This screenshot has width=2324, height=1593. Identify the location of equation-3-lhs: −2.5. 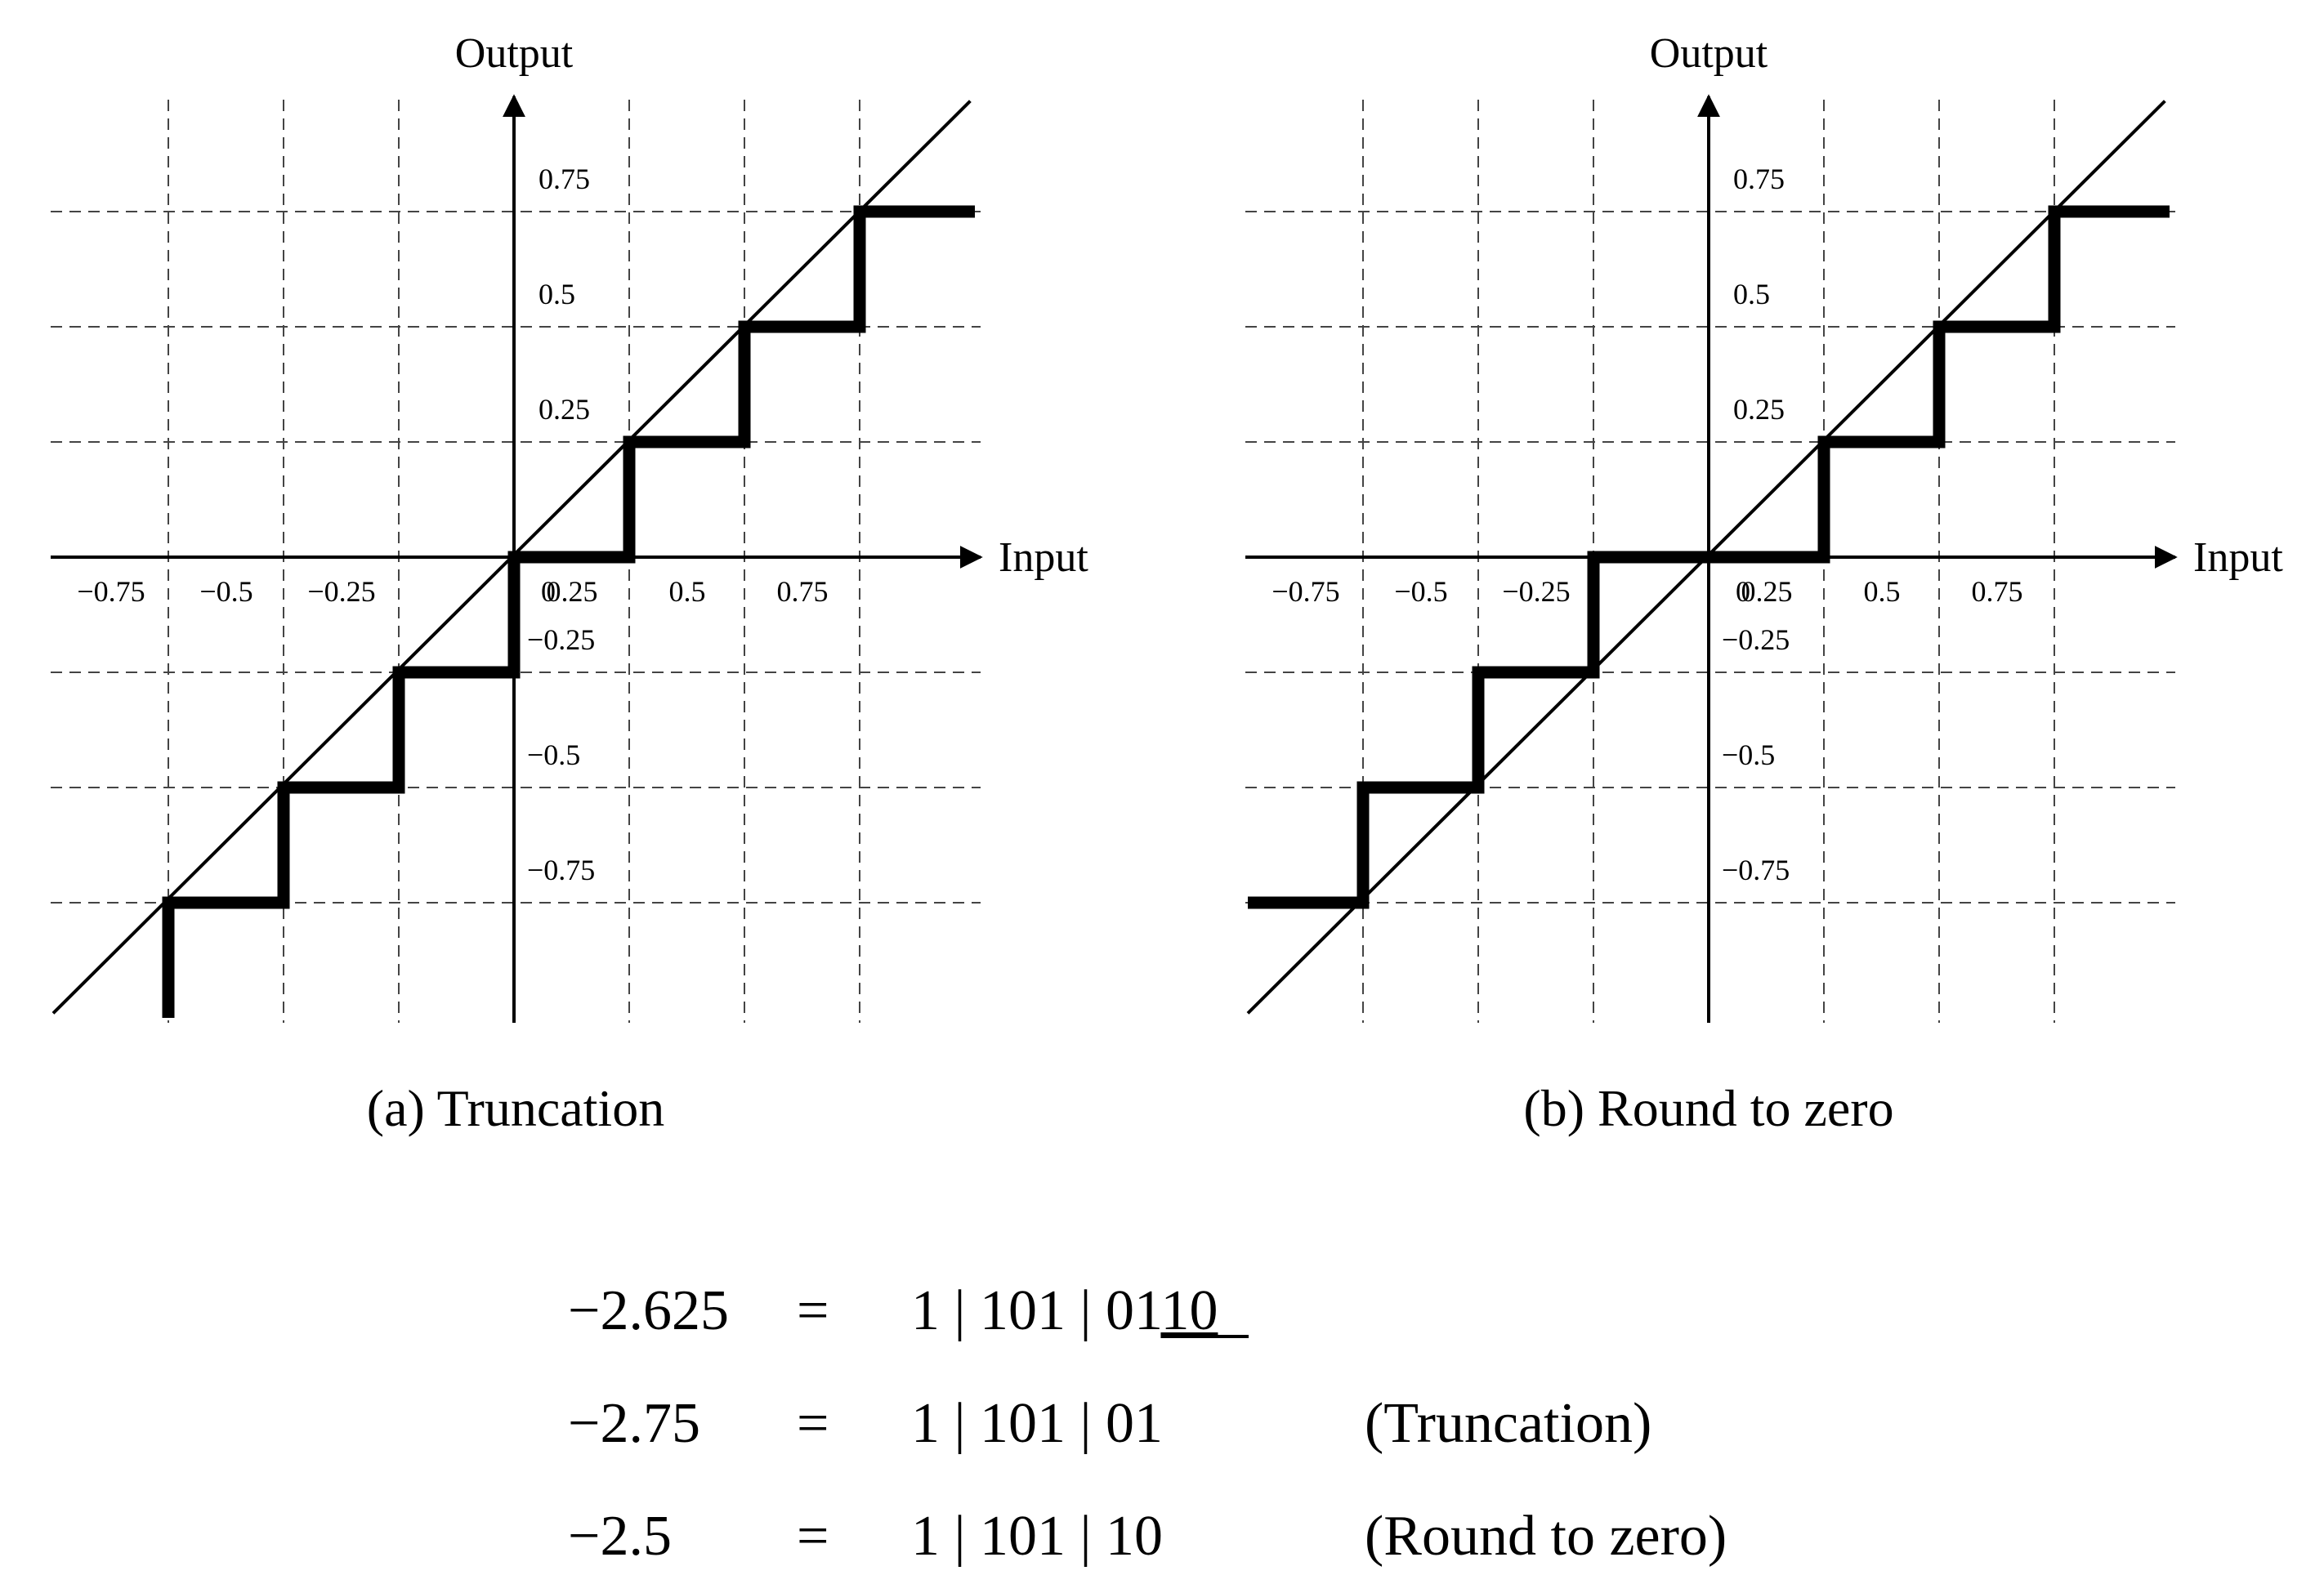
(620, 1536).